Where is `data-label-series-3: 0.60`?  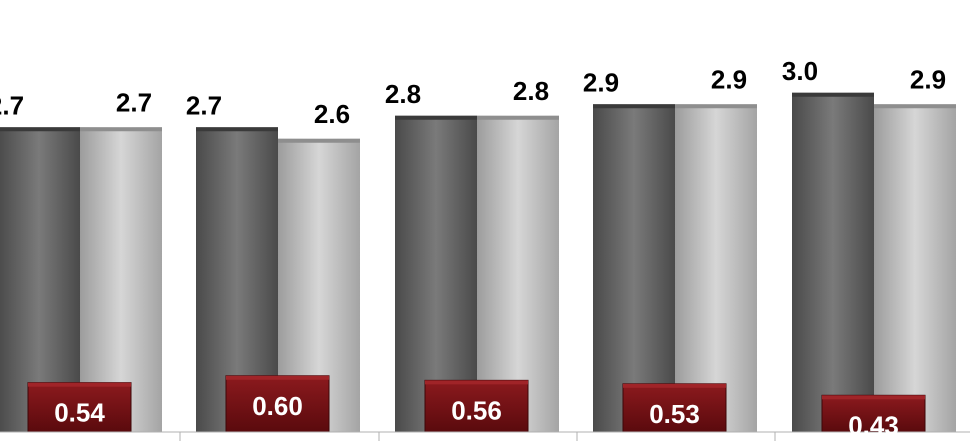 data-label-series-3: 0.60 is located at coordinates (277, 406).